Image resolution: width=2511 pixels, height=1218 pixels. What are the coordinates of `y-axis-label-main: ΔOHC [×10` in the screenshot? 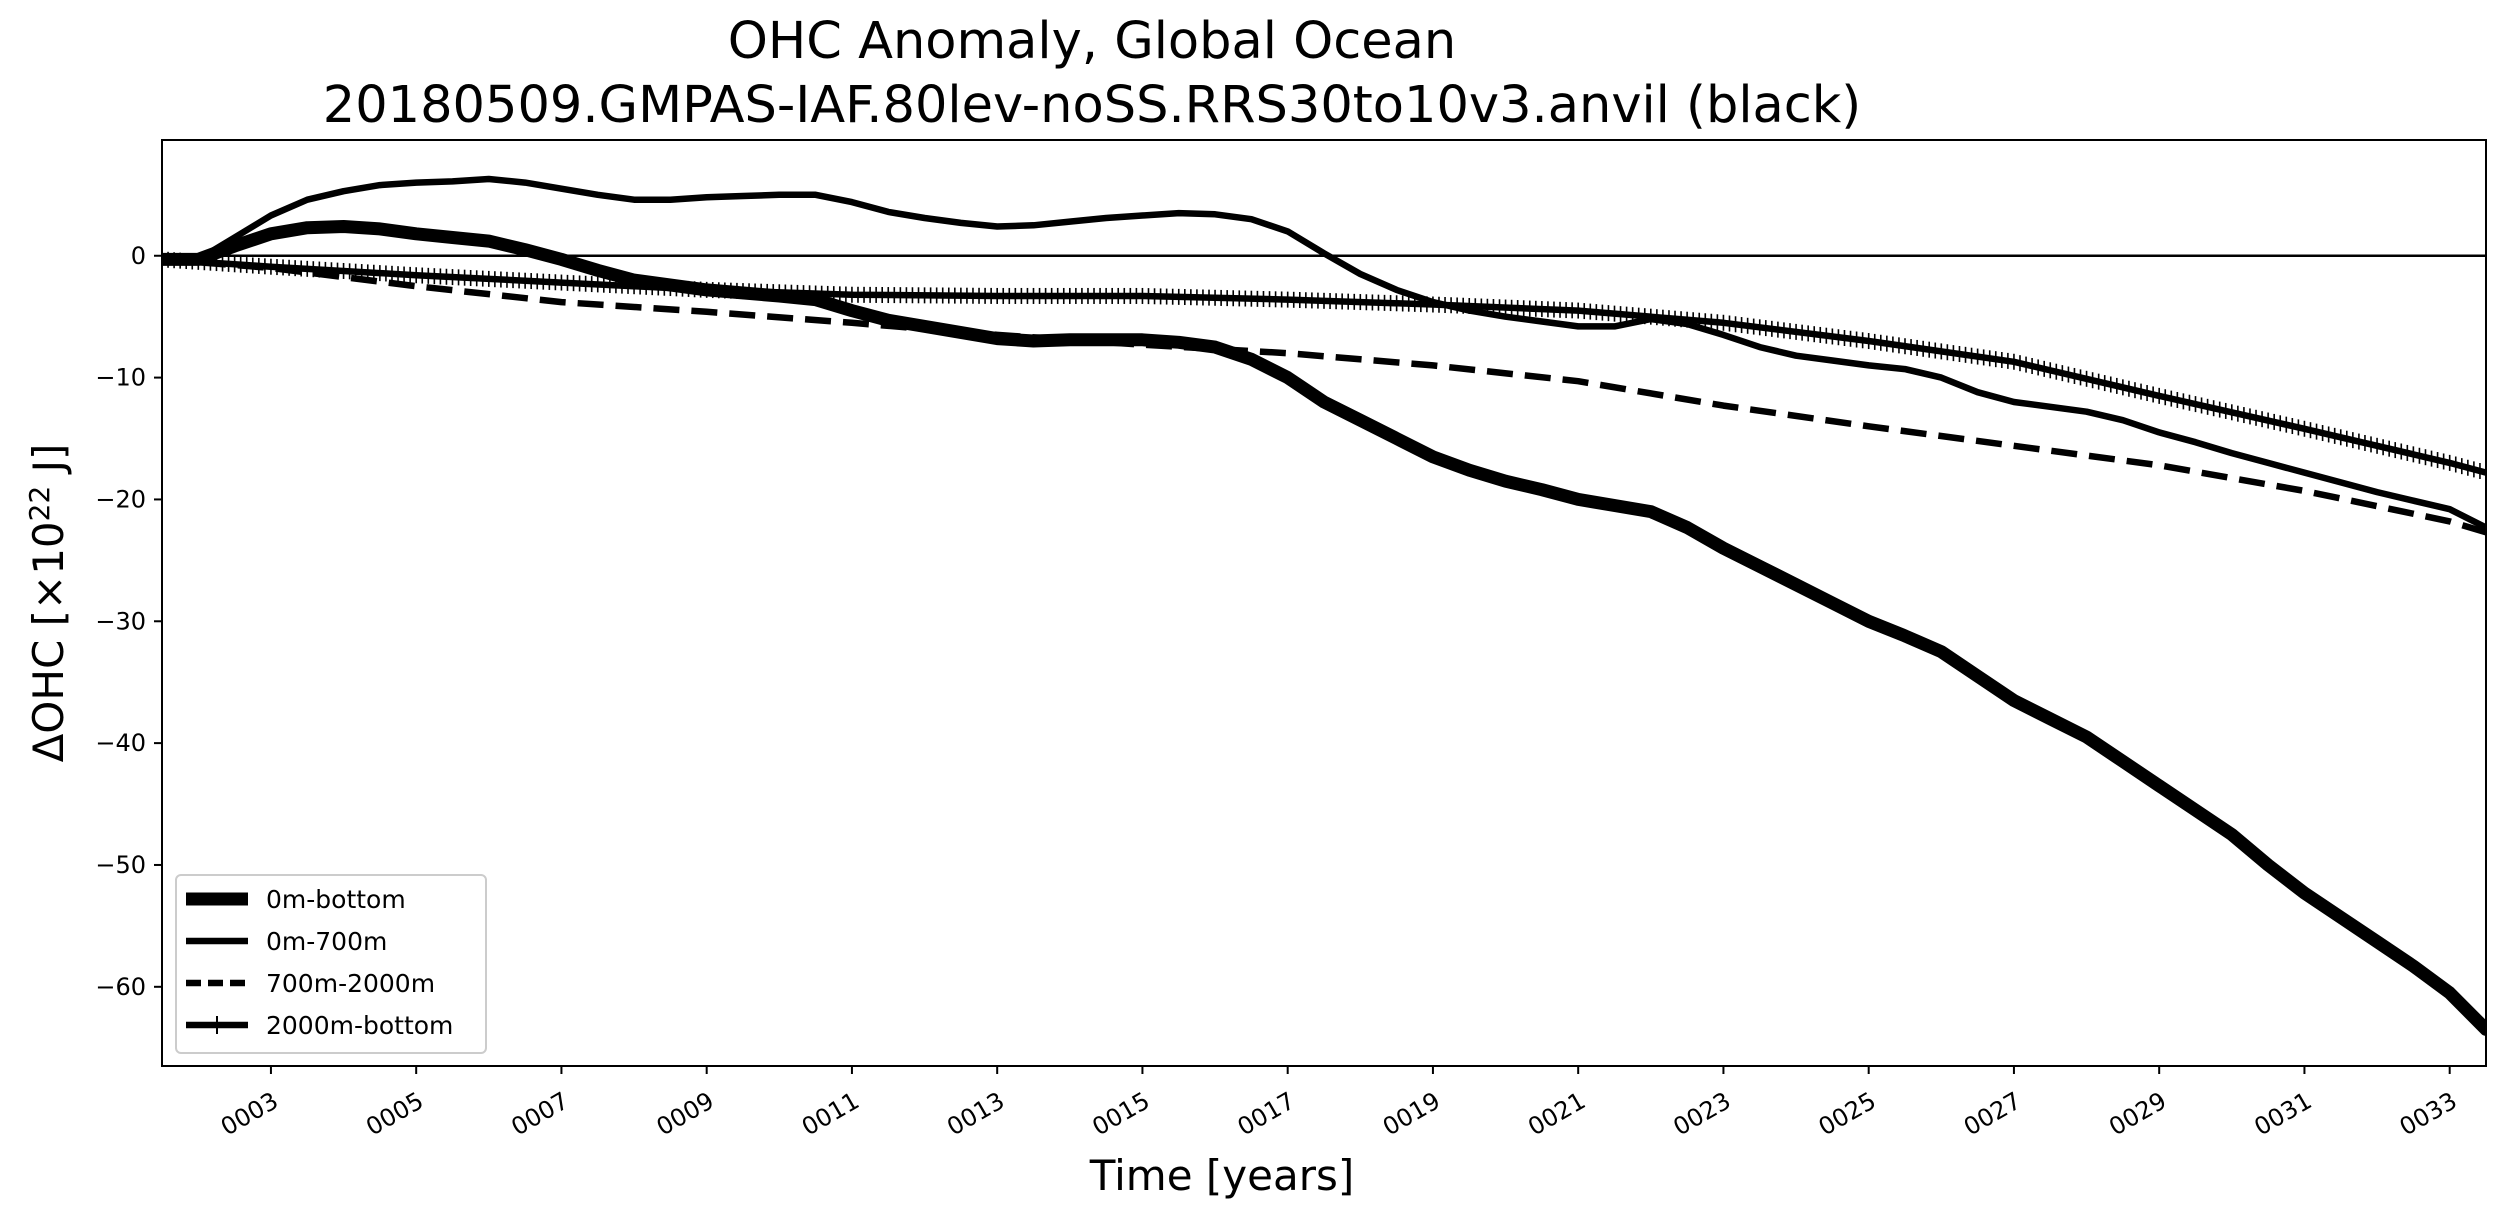 It's located at (48, 641).